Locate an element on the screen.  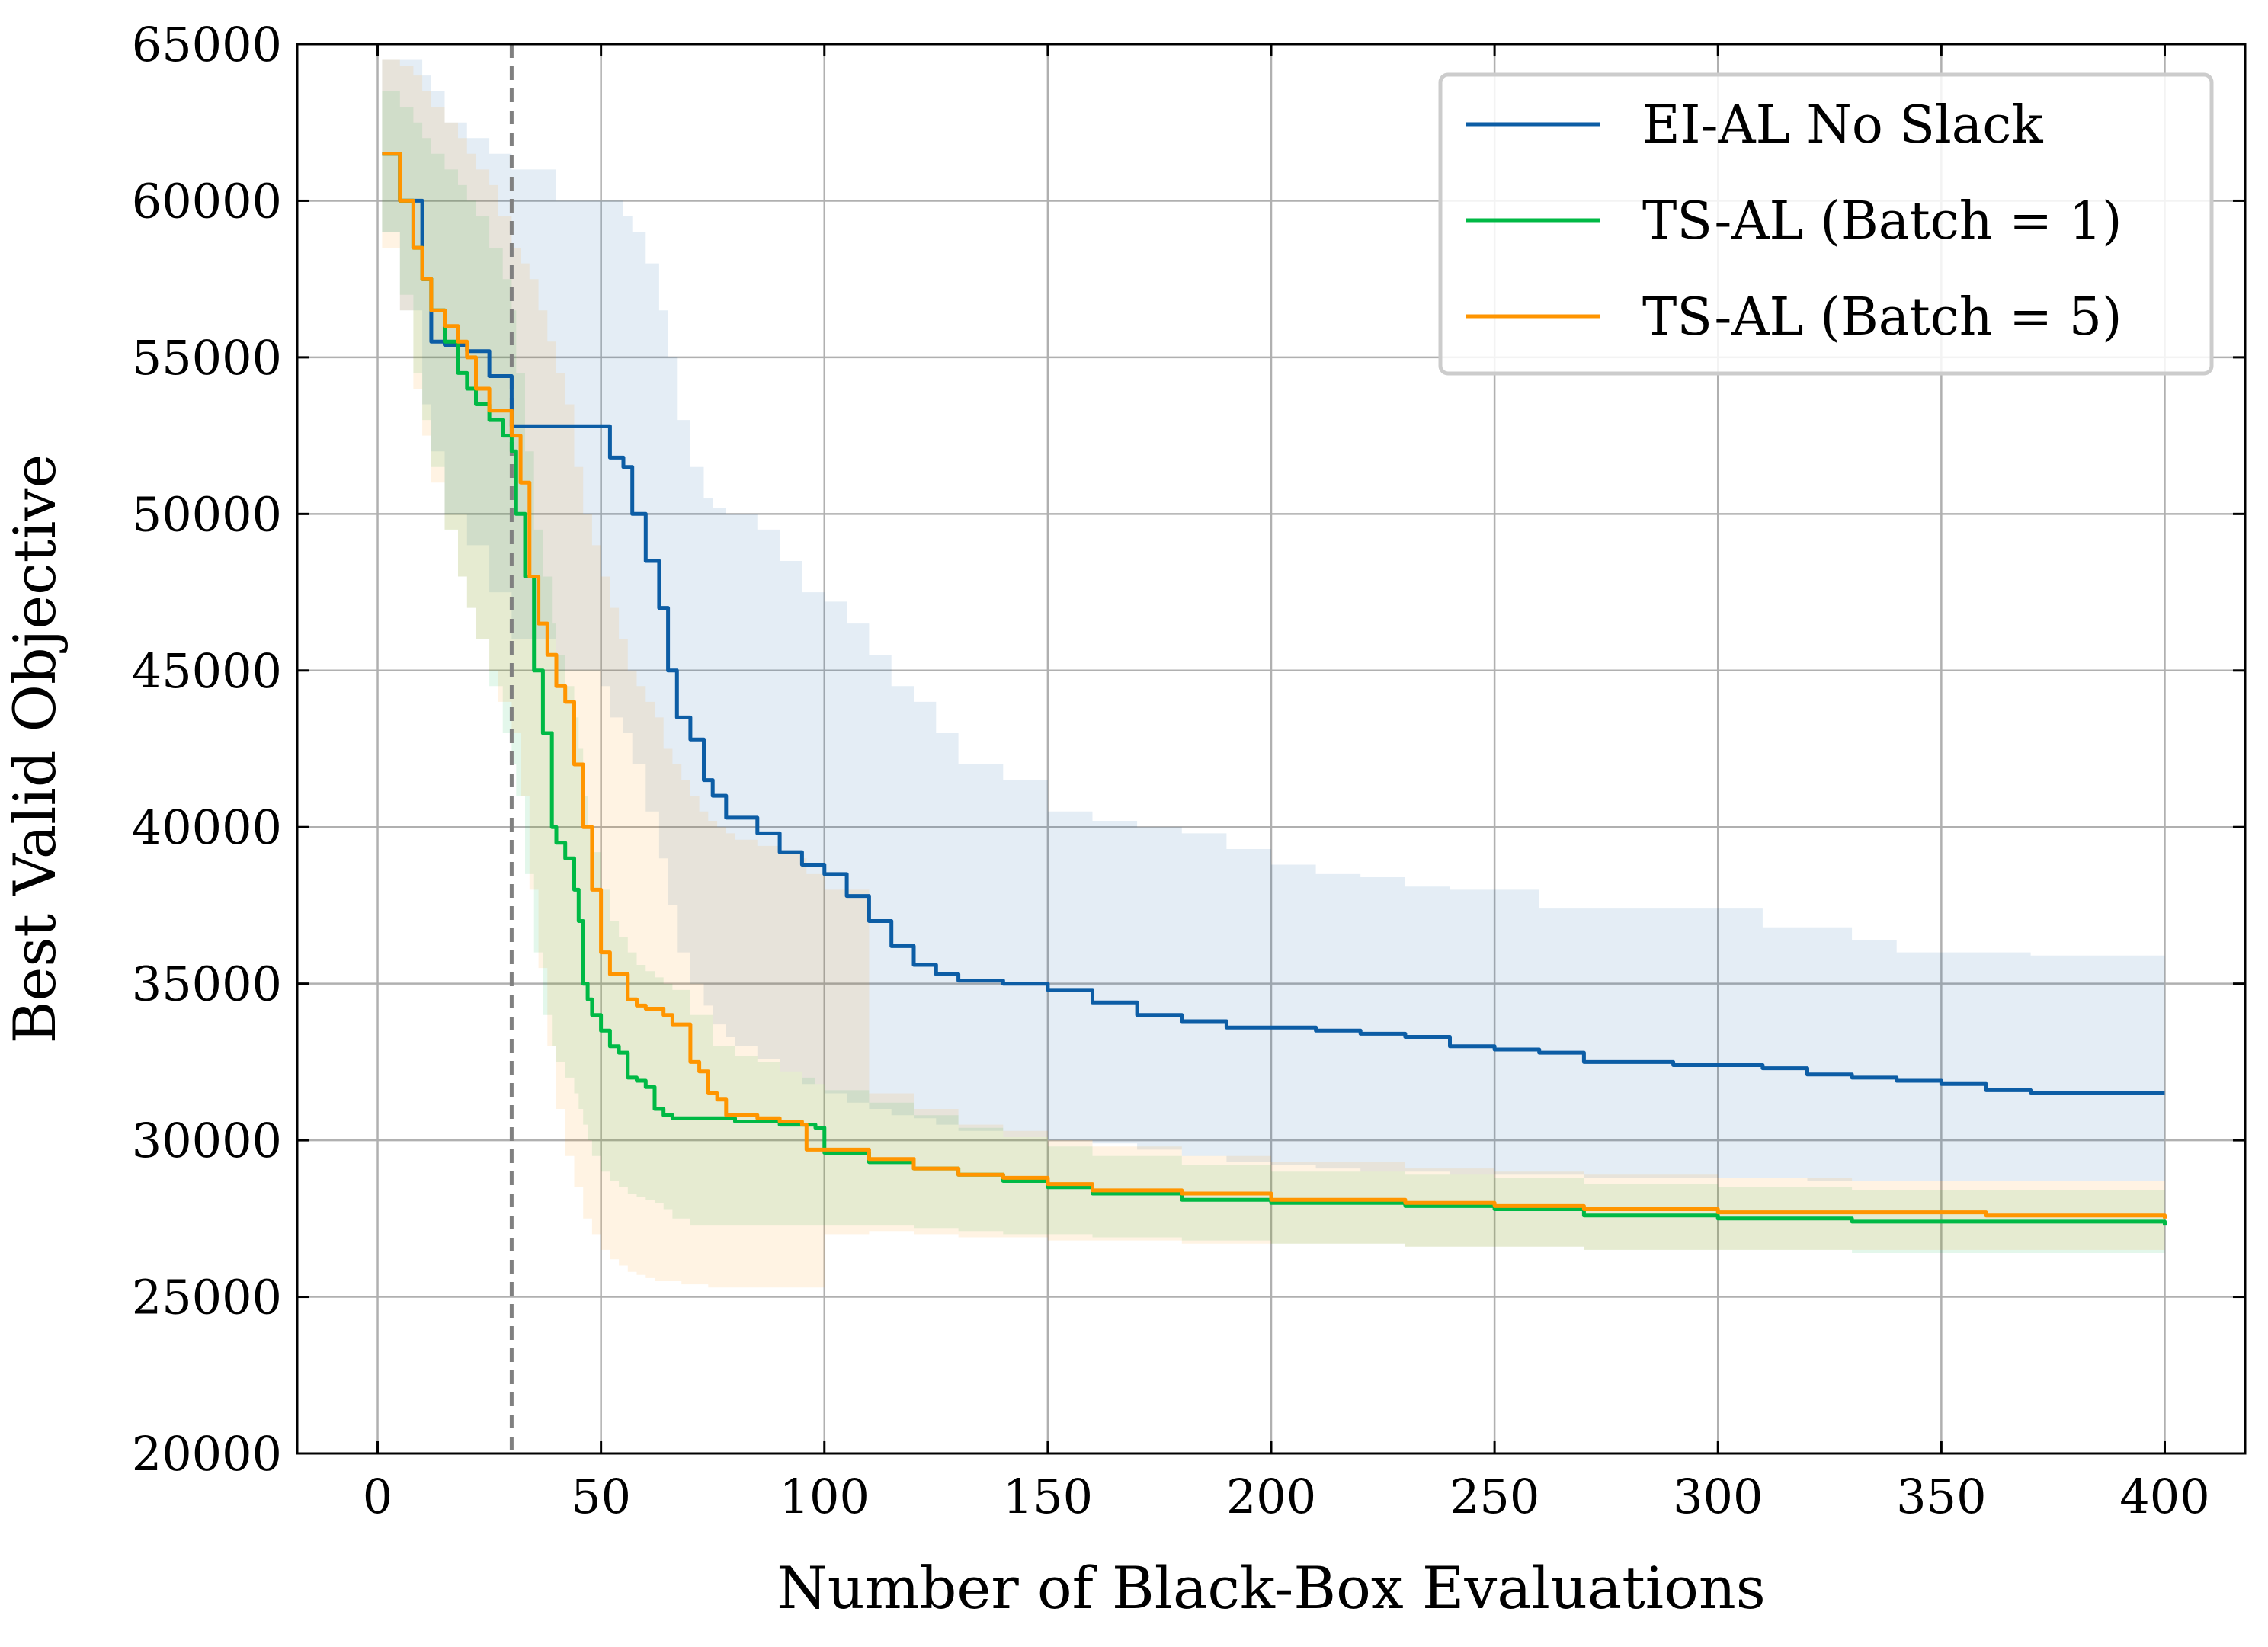
y-tick-label: 25000 is located at coordinates (207, 1297).